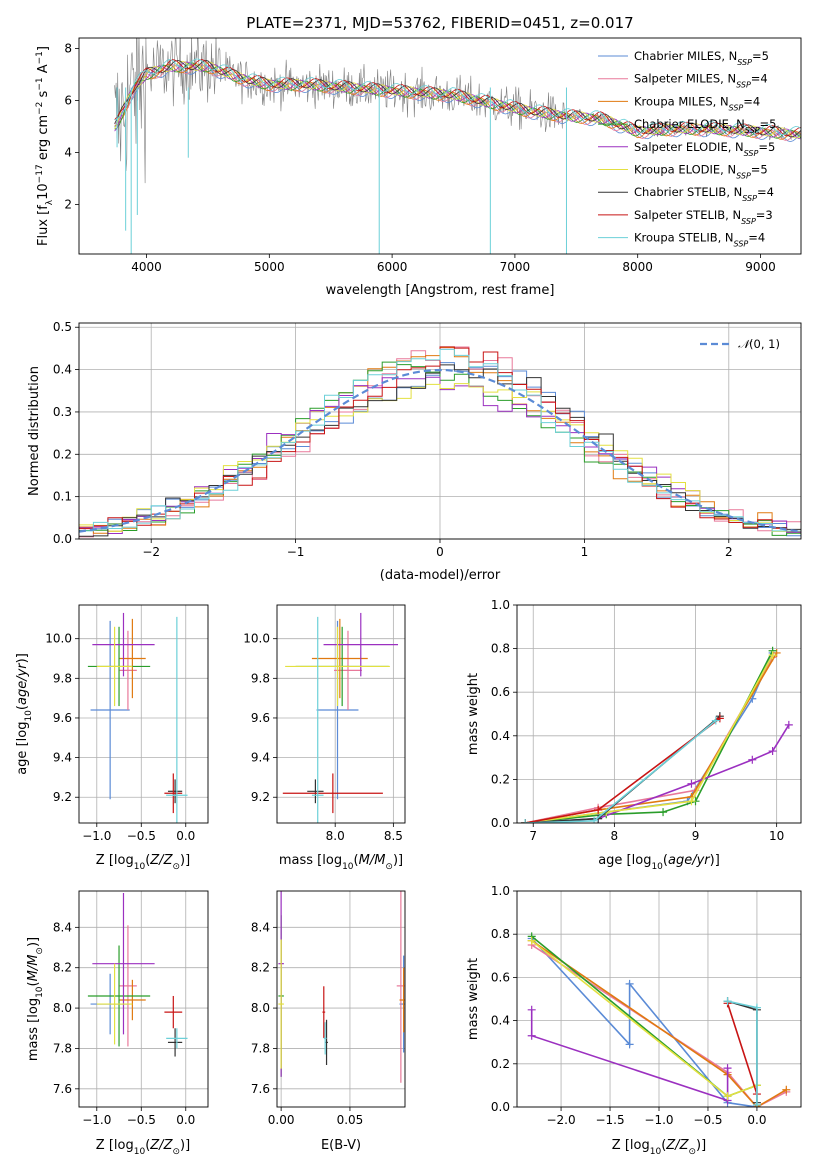 This screenshot has width=819, height=1170. What do you see at coordinates (393, 836) in the screenshot?
I see `x-tick-label: 8.5` at bounding box center [393, 836].